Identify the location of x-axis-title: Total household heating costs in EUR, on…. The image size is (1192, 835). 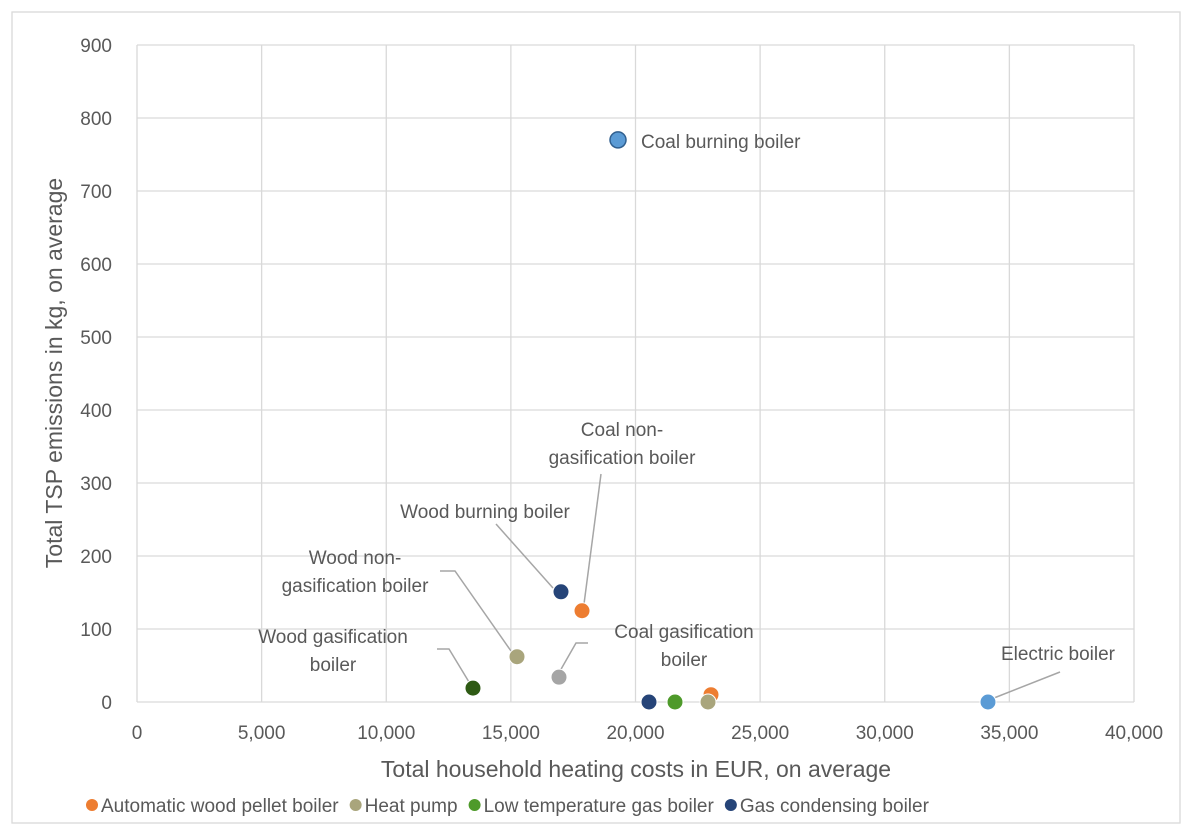
(636, 769).